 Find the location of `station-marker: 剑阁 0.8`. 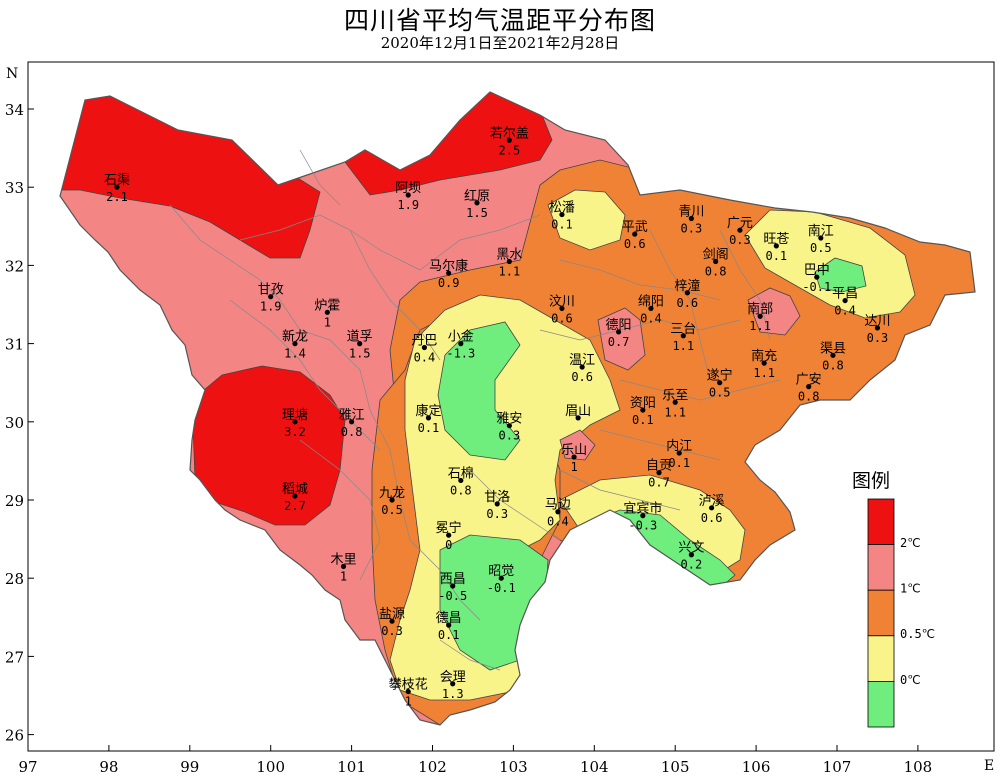

station-marker: 剑阁 0.8 is located at coordinates (716, 262).